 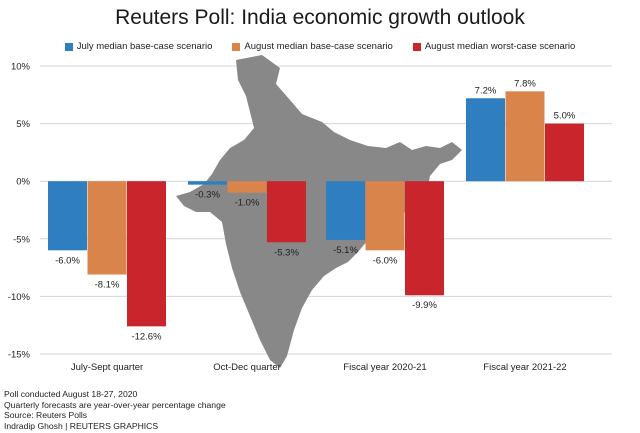 I want to click on legend-swatch-august-base, so click(x=236, y=46).